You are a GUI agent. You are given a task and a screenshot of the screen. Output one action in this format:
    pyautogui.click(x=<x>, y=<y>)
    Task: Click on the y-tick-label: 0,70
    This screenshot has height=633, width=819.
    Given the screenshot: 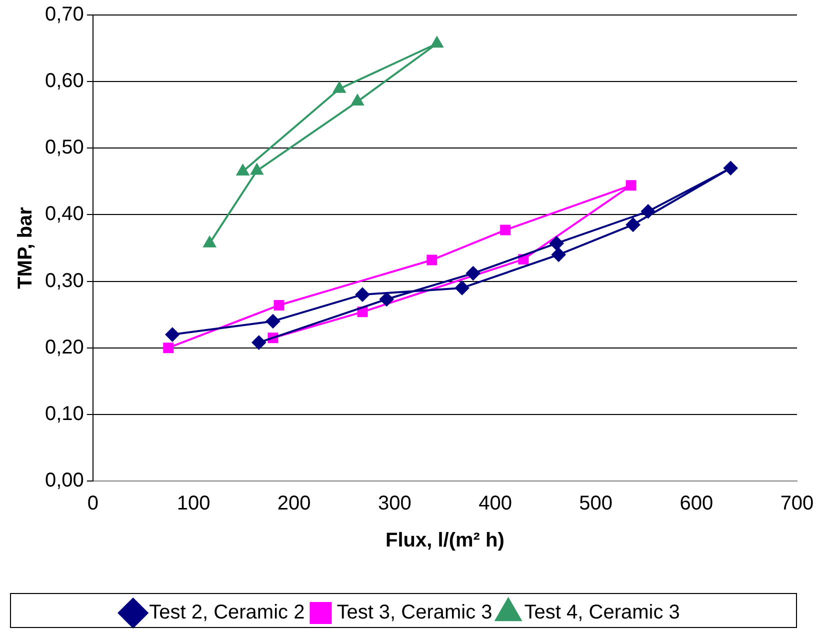 What is the action you would take?
    pyautogui.click(x=64, y=15)
    